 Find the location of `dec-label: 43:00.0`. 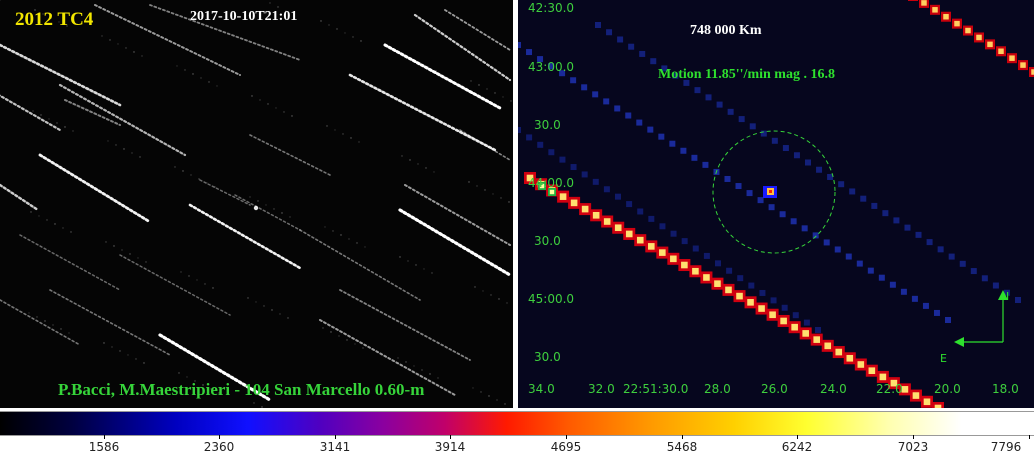

dec-label: 43:00.0 is located at coordinates (551, 67).